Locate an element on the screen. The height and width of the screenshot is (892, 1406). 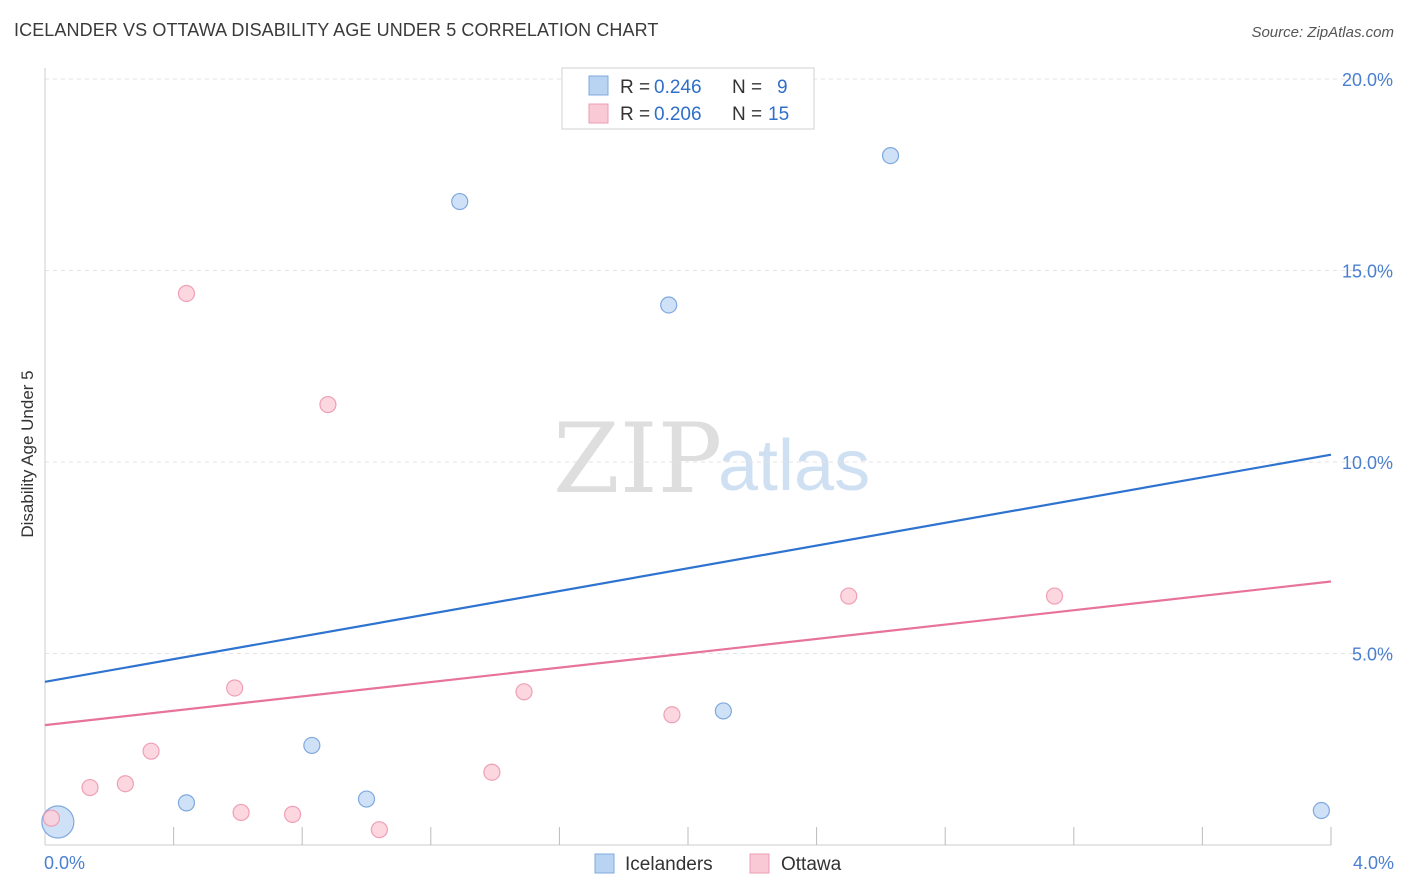
stats-row-ottawa: R = 0.206 N = 15 is located at coordinates (704, 114).